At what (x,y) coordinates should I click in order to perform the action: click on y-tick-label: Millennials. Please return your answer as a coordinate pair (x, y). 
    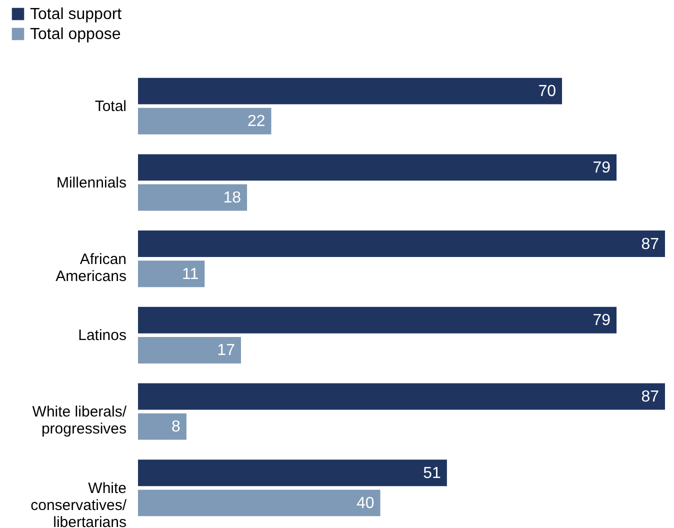
    Looking at the image, I should click on (91, 183).